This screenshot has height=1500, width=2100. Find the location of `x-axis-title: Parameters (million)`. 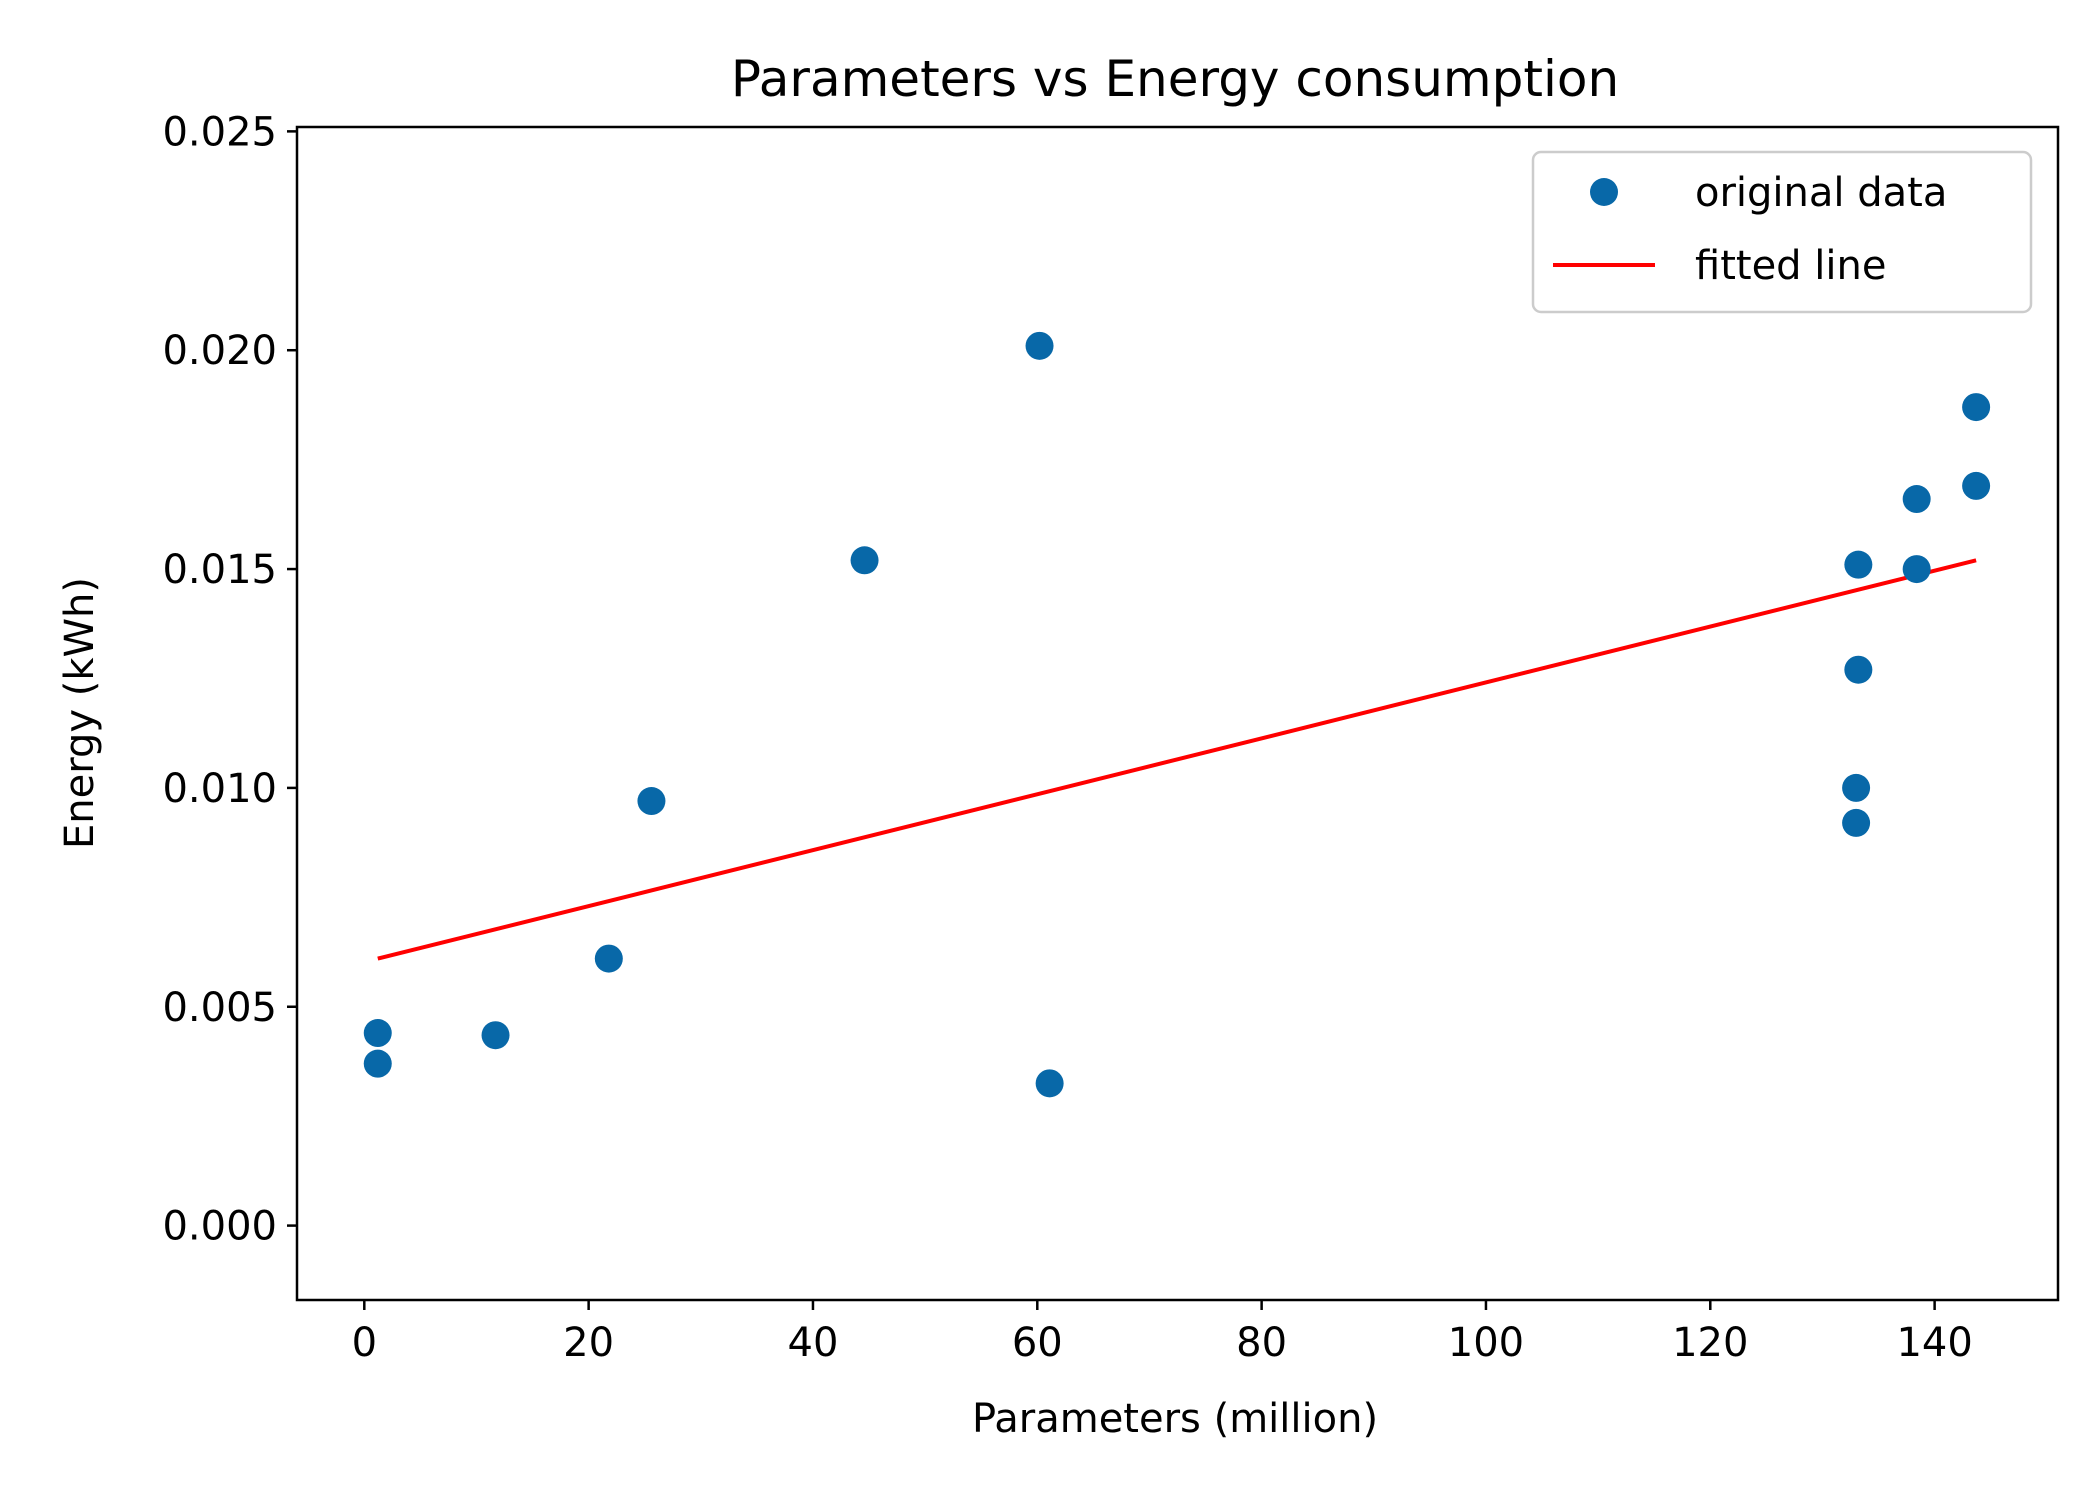

x-axis-title: Parameters (million) is located at coordinates (1175, 1419).